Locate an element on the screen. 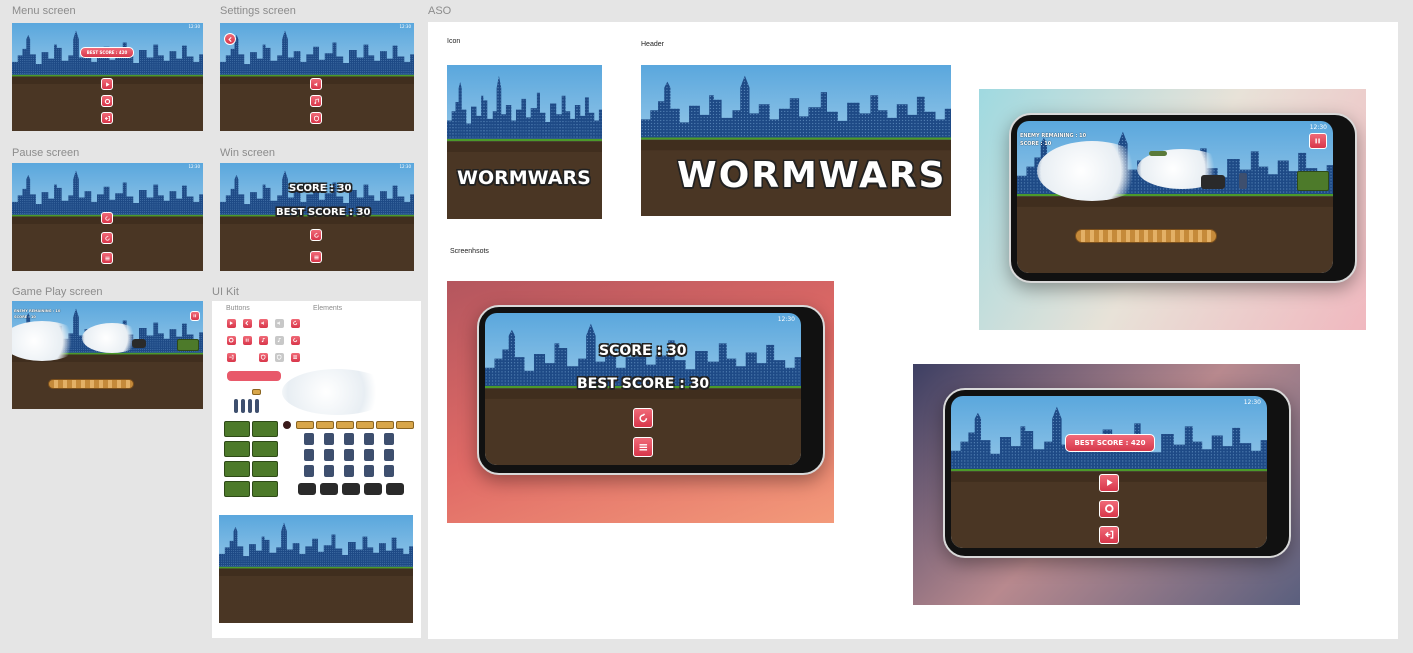 Image resolution: width=1413 pixels, height=653 pixels. icon-title: WORMWARS is located at coordinates (524, 178).